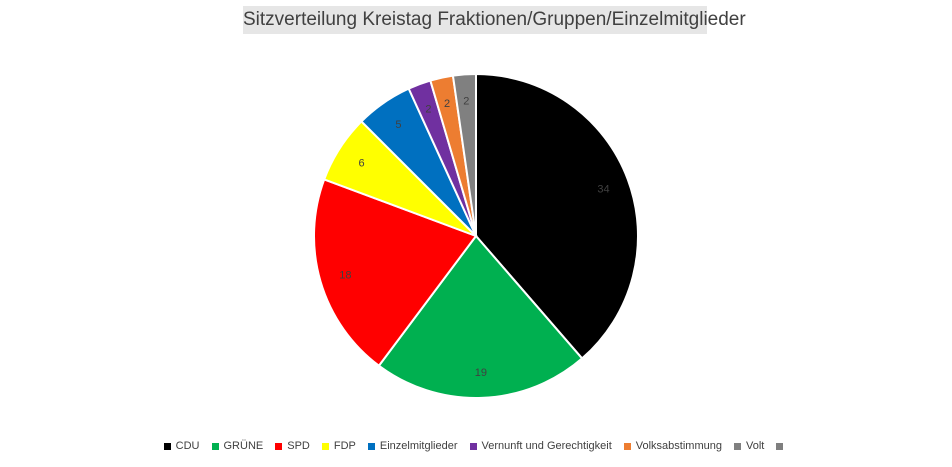 This screenshot has height=467, width=952. Describe the element at coordinates (755, 446) in the screenshot. I see `legend-label: Volt` at that location.